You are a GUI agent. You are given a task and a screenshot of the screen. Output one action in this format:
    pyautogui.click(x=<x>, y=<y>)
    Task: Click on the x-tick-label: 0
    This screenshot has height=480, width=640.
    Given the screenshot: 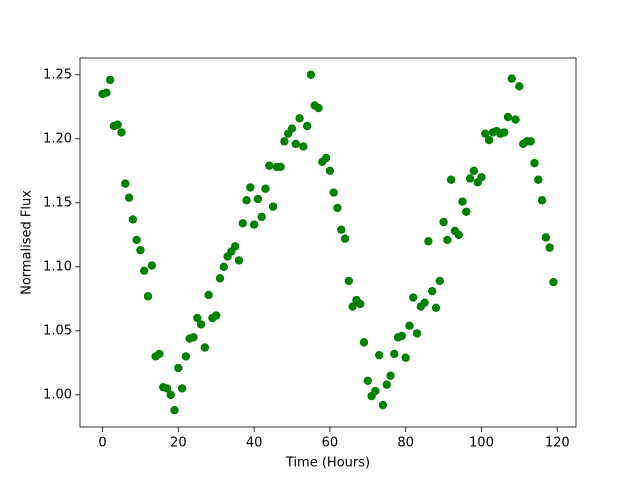 What is the action you would take?
    pyautogui.click(x=102, y=443)
    